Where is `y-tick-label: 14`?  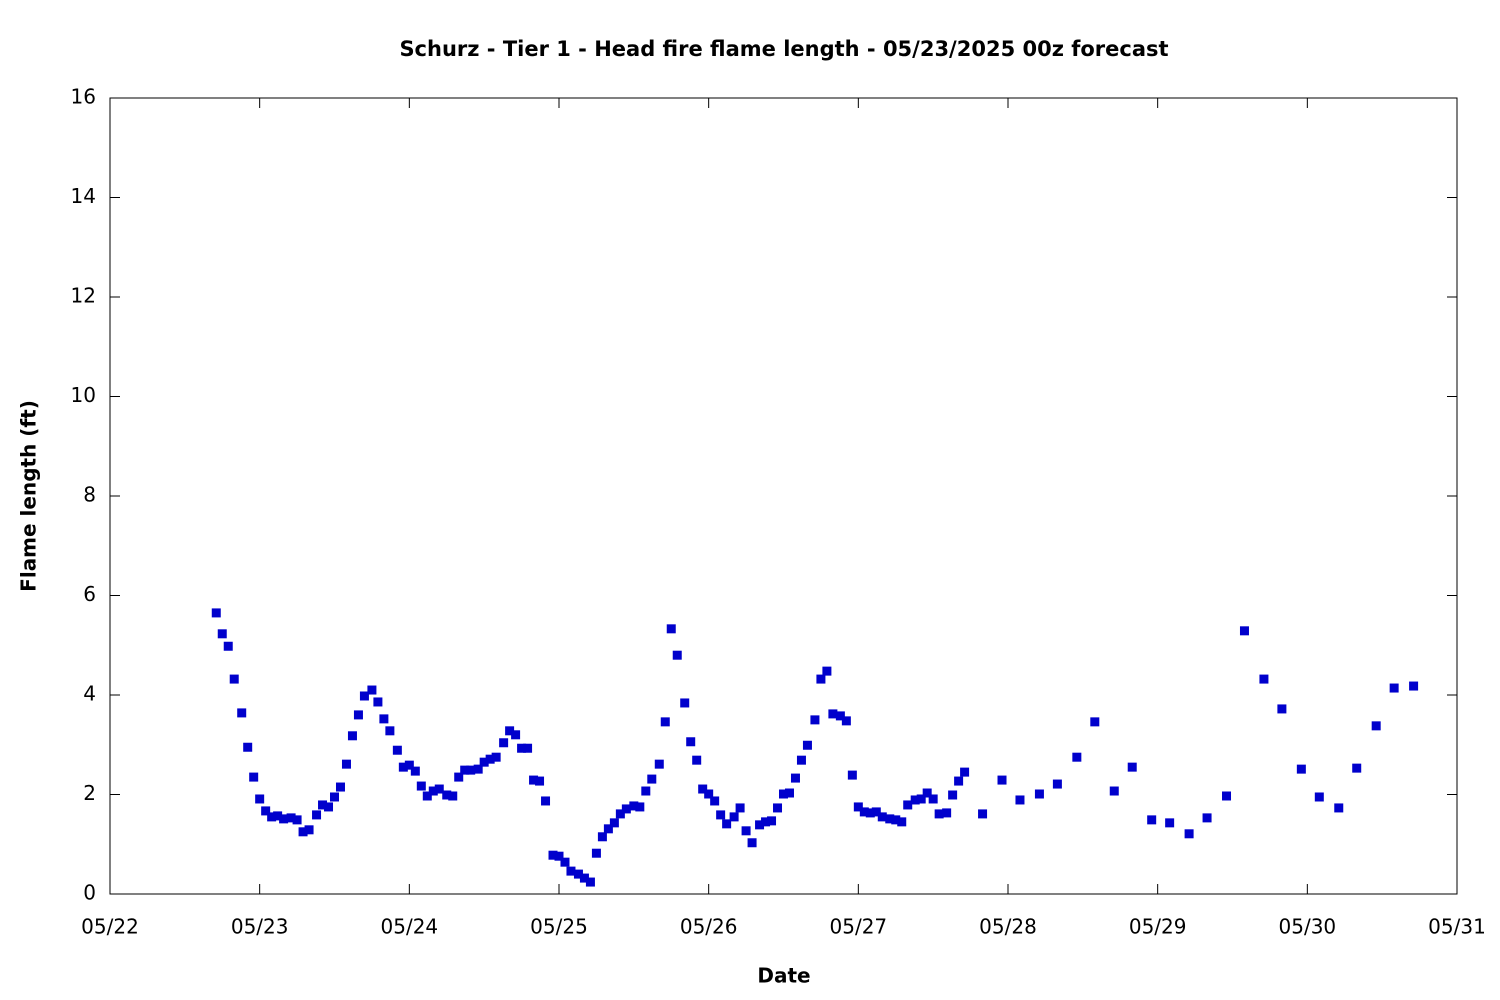 y-tick-label: 14 is located at coordinates (83, 196).